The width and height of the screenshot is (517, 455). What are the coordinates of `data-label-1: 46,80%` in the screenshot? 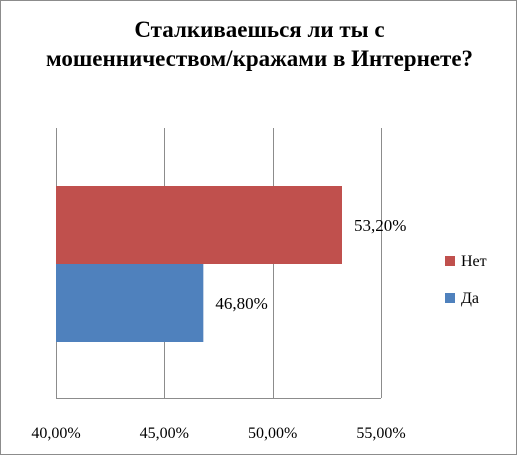 It's located at (241, 303).